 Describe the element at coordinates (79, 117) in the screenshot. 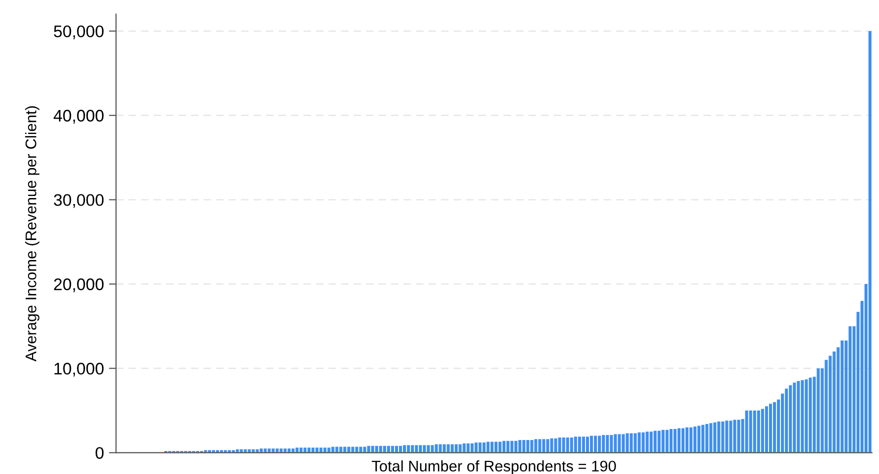

I see `y-tick-label: 40,000` at that location.